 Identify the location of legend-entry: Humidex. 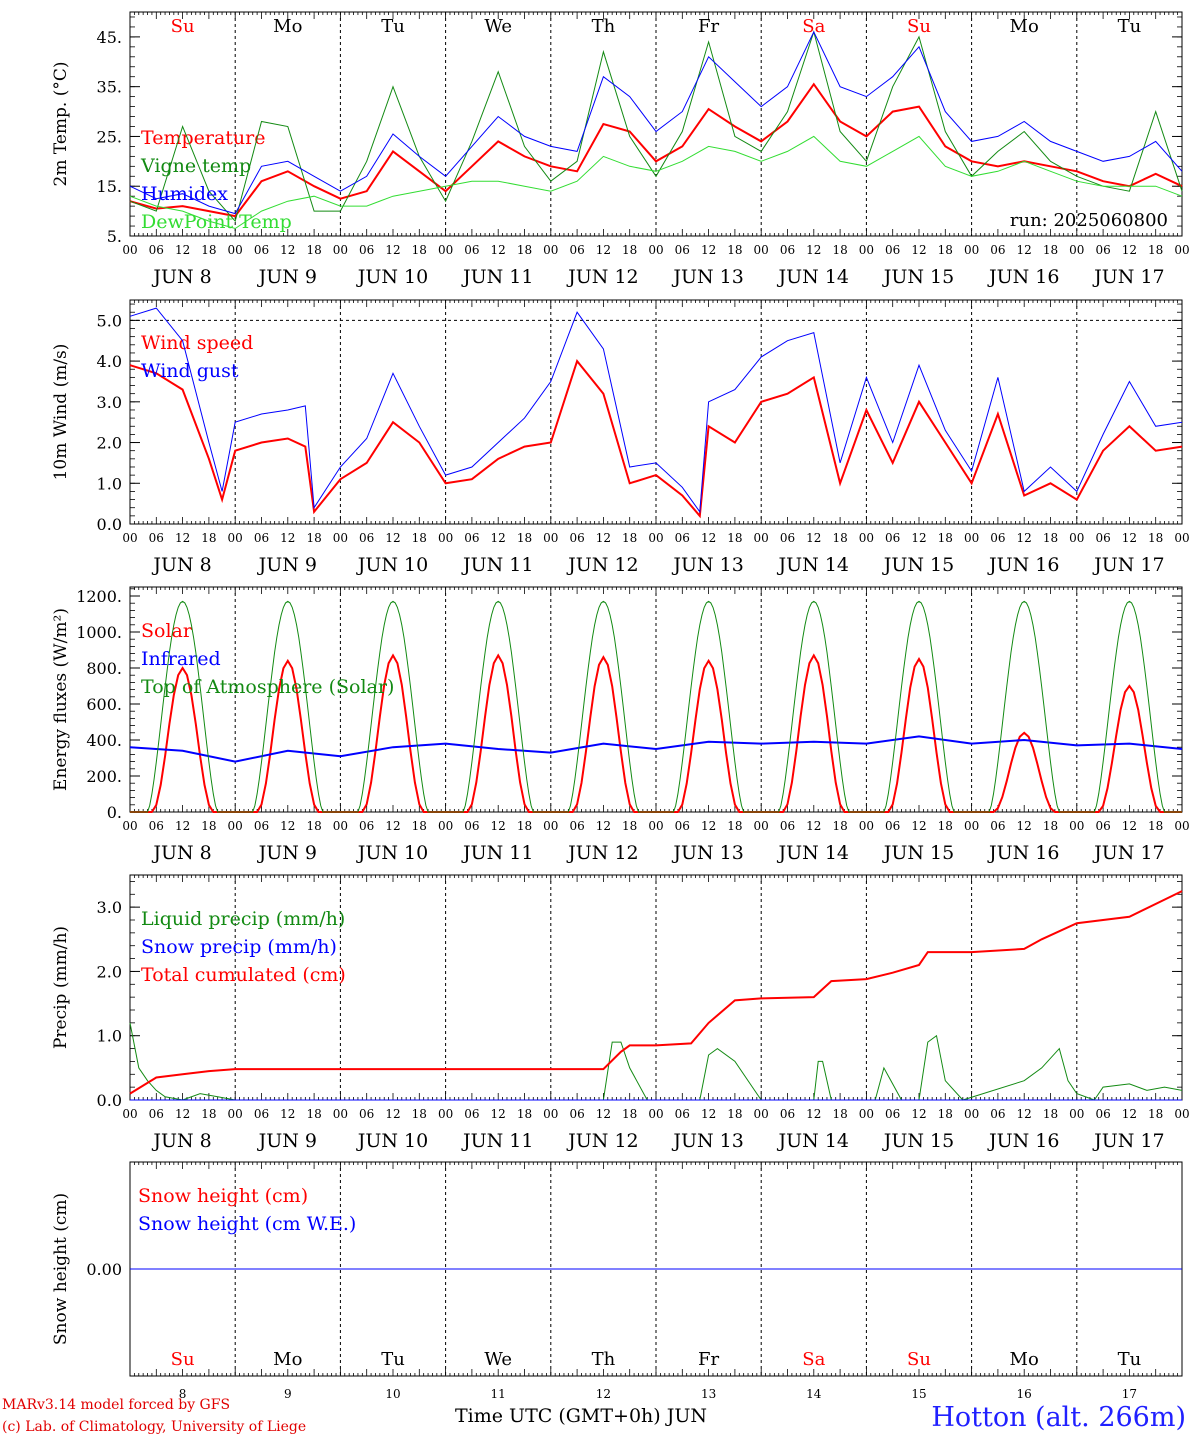
(184, 194).